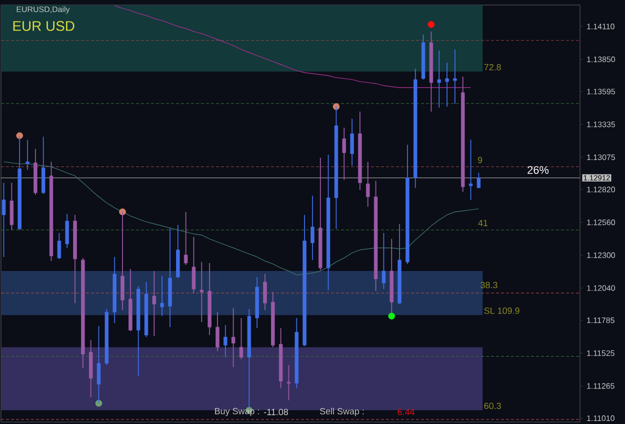  Describe the element at coordinates (492, 67) in the screenshot. I see `band-label: 72.8` at that location.